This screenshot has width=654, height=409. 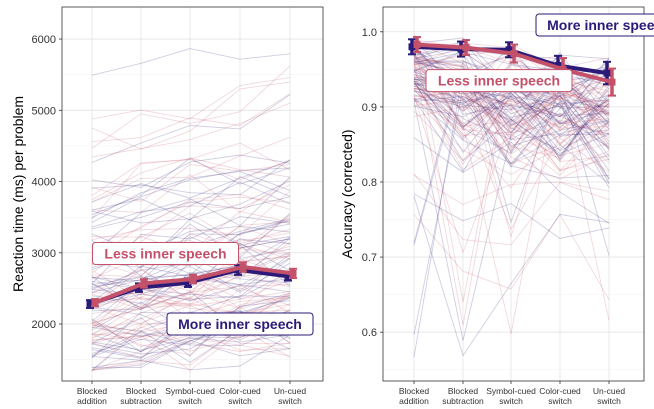 I want to click on annotation-text: Less inner speech, so click(x=499, y=81).